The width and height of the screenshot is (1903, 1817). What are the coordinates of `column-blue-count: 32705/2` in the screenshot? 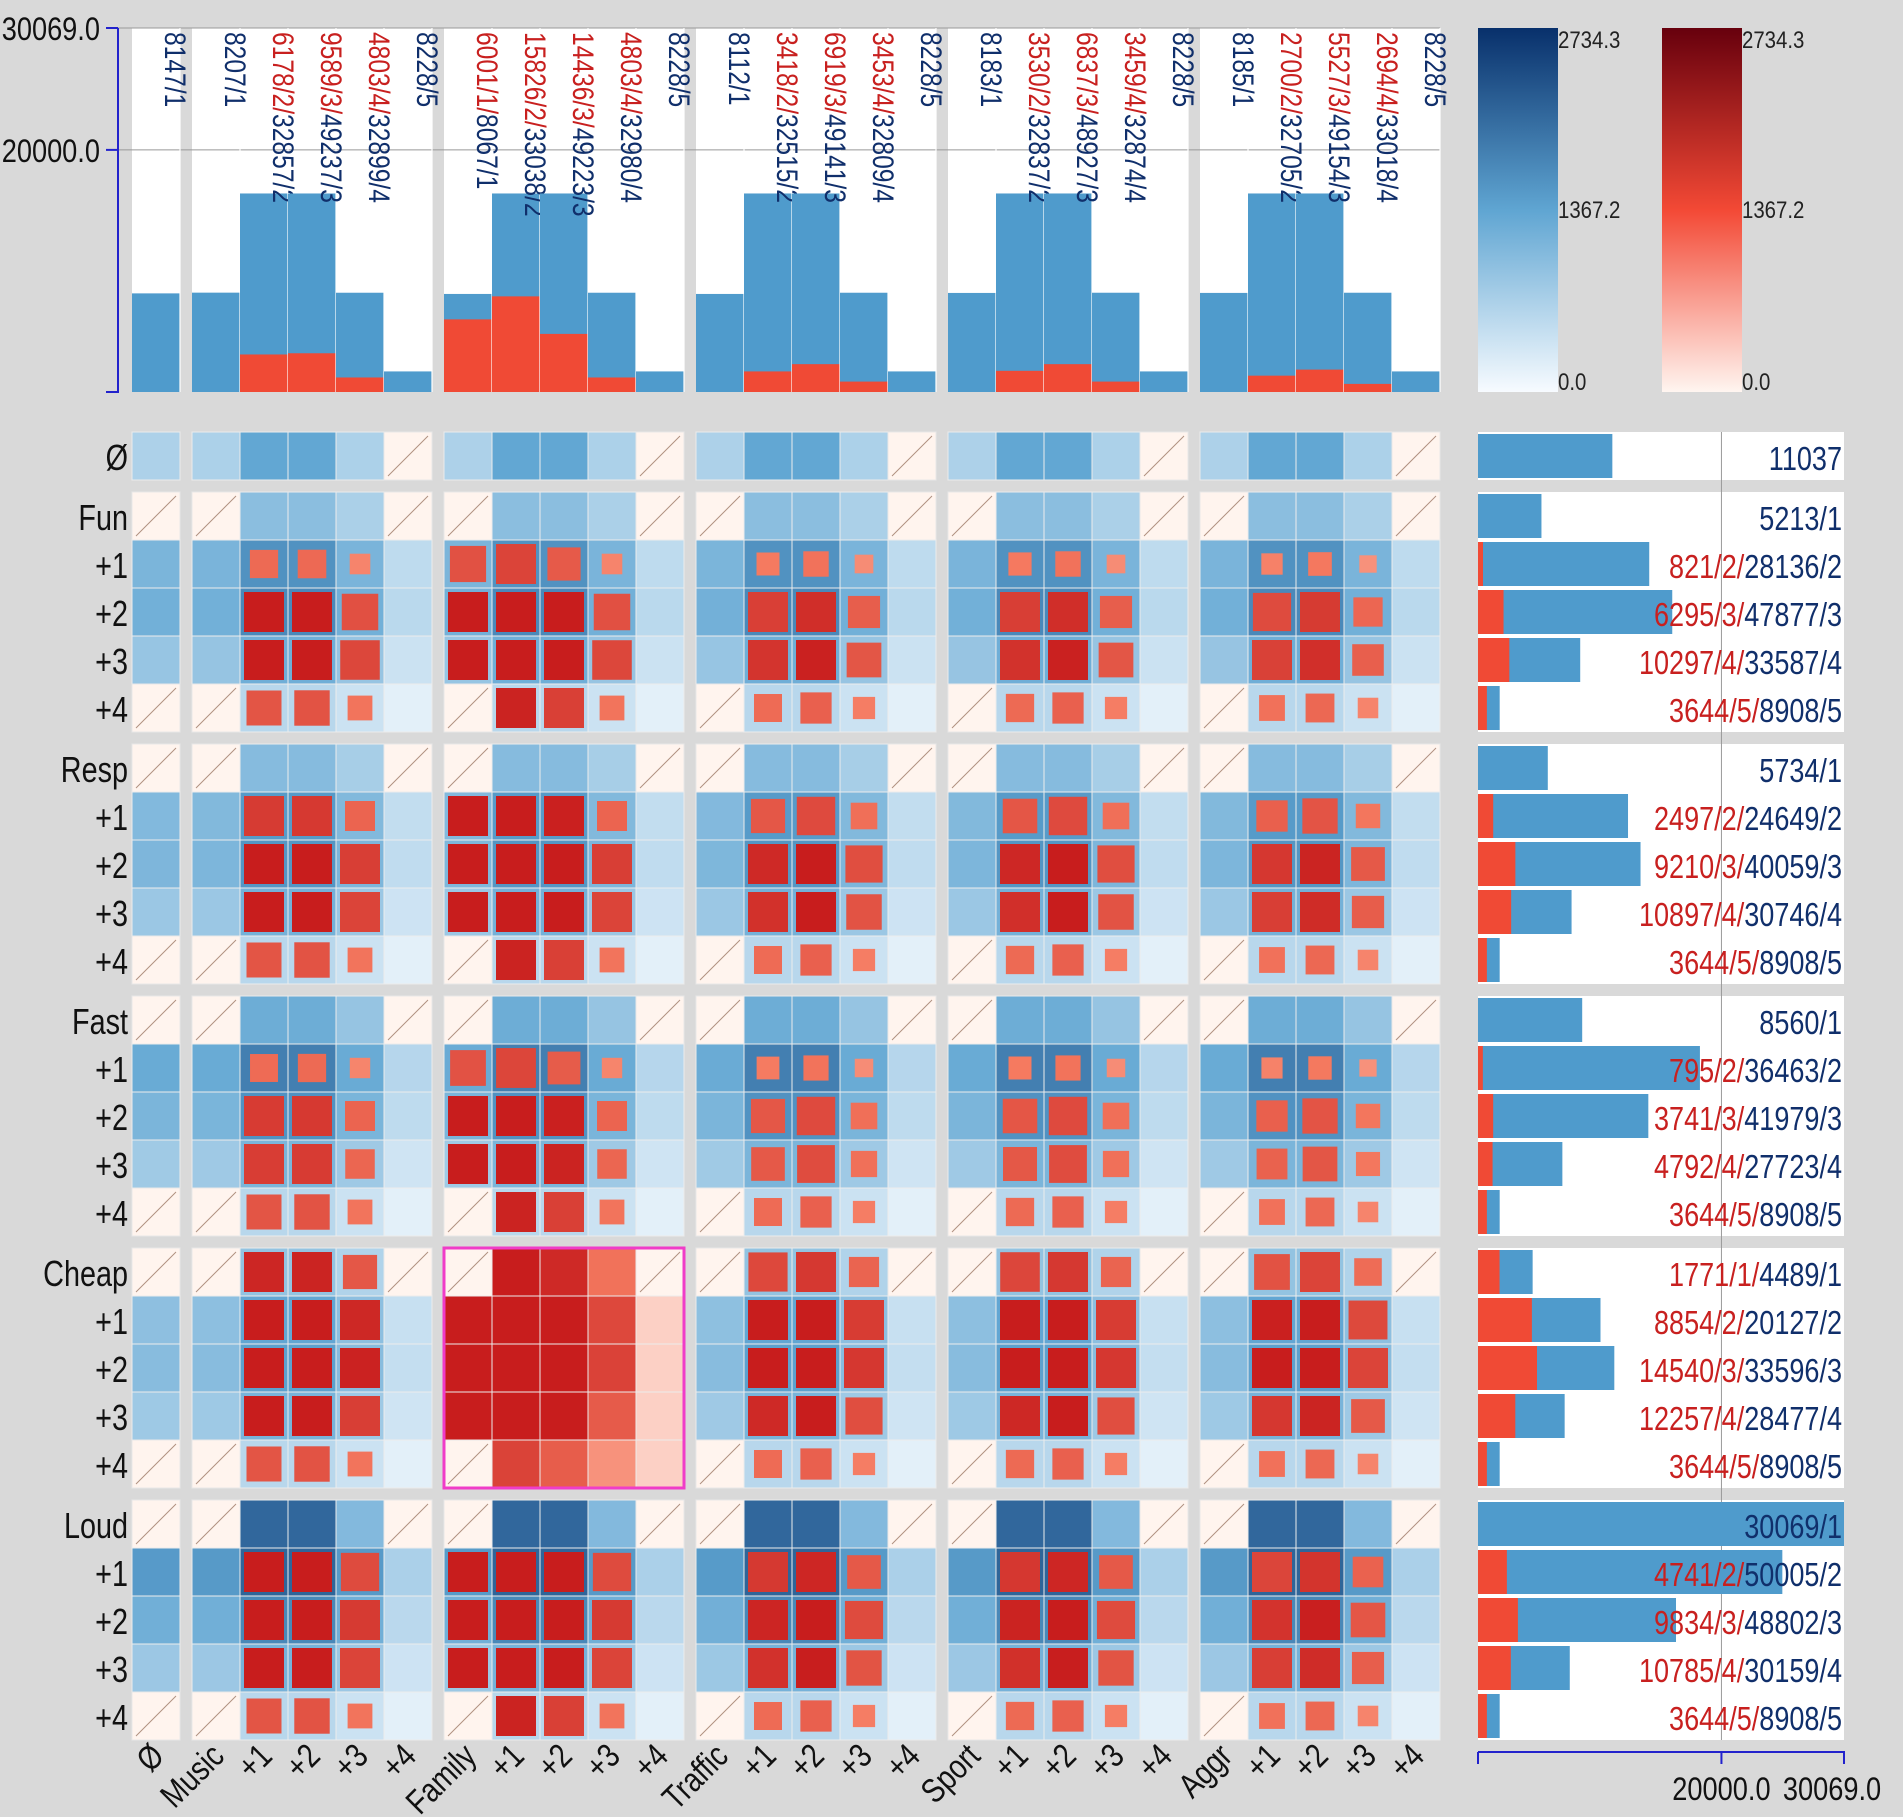 It's located at (1291, 158).